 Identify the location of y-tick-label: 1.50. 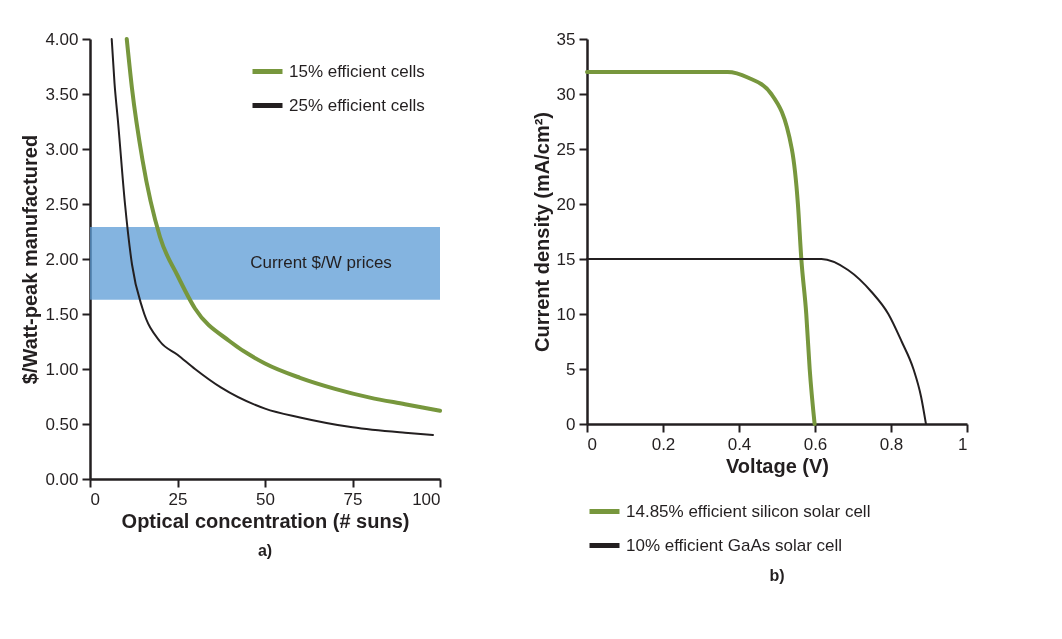
(62, 314).